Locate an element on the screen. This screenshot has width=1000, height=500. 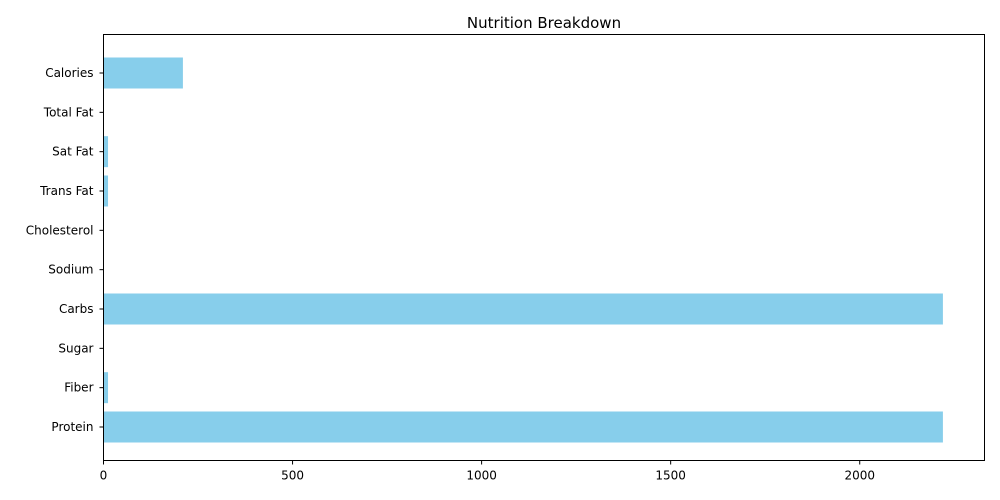
bar-sat-fat is located at coordinates (106, 152).